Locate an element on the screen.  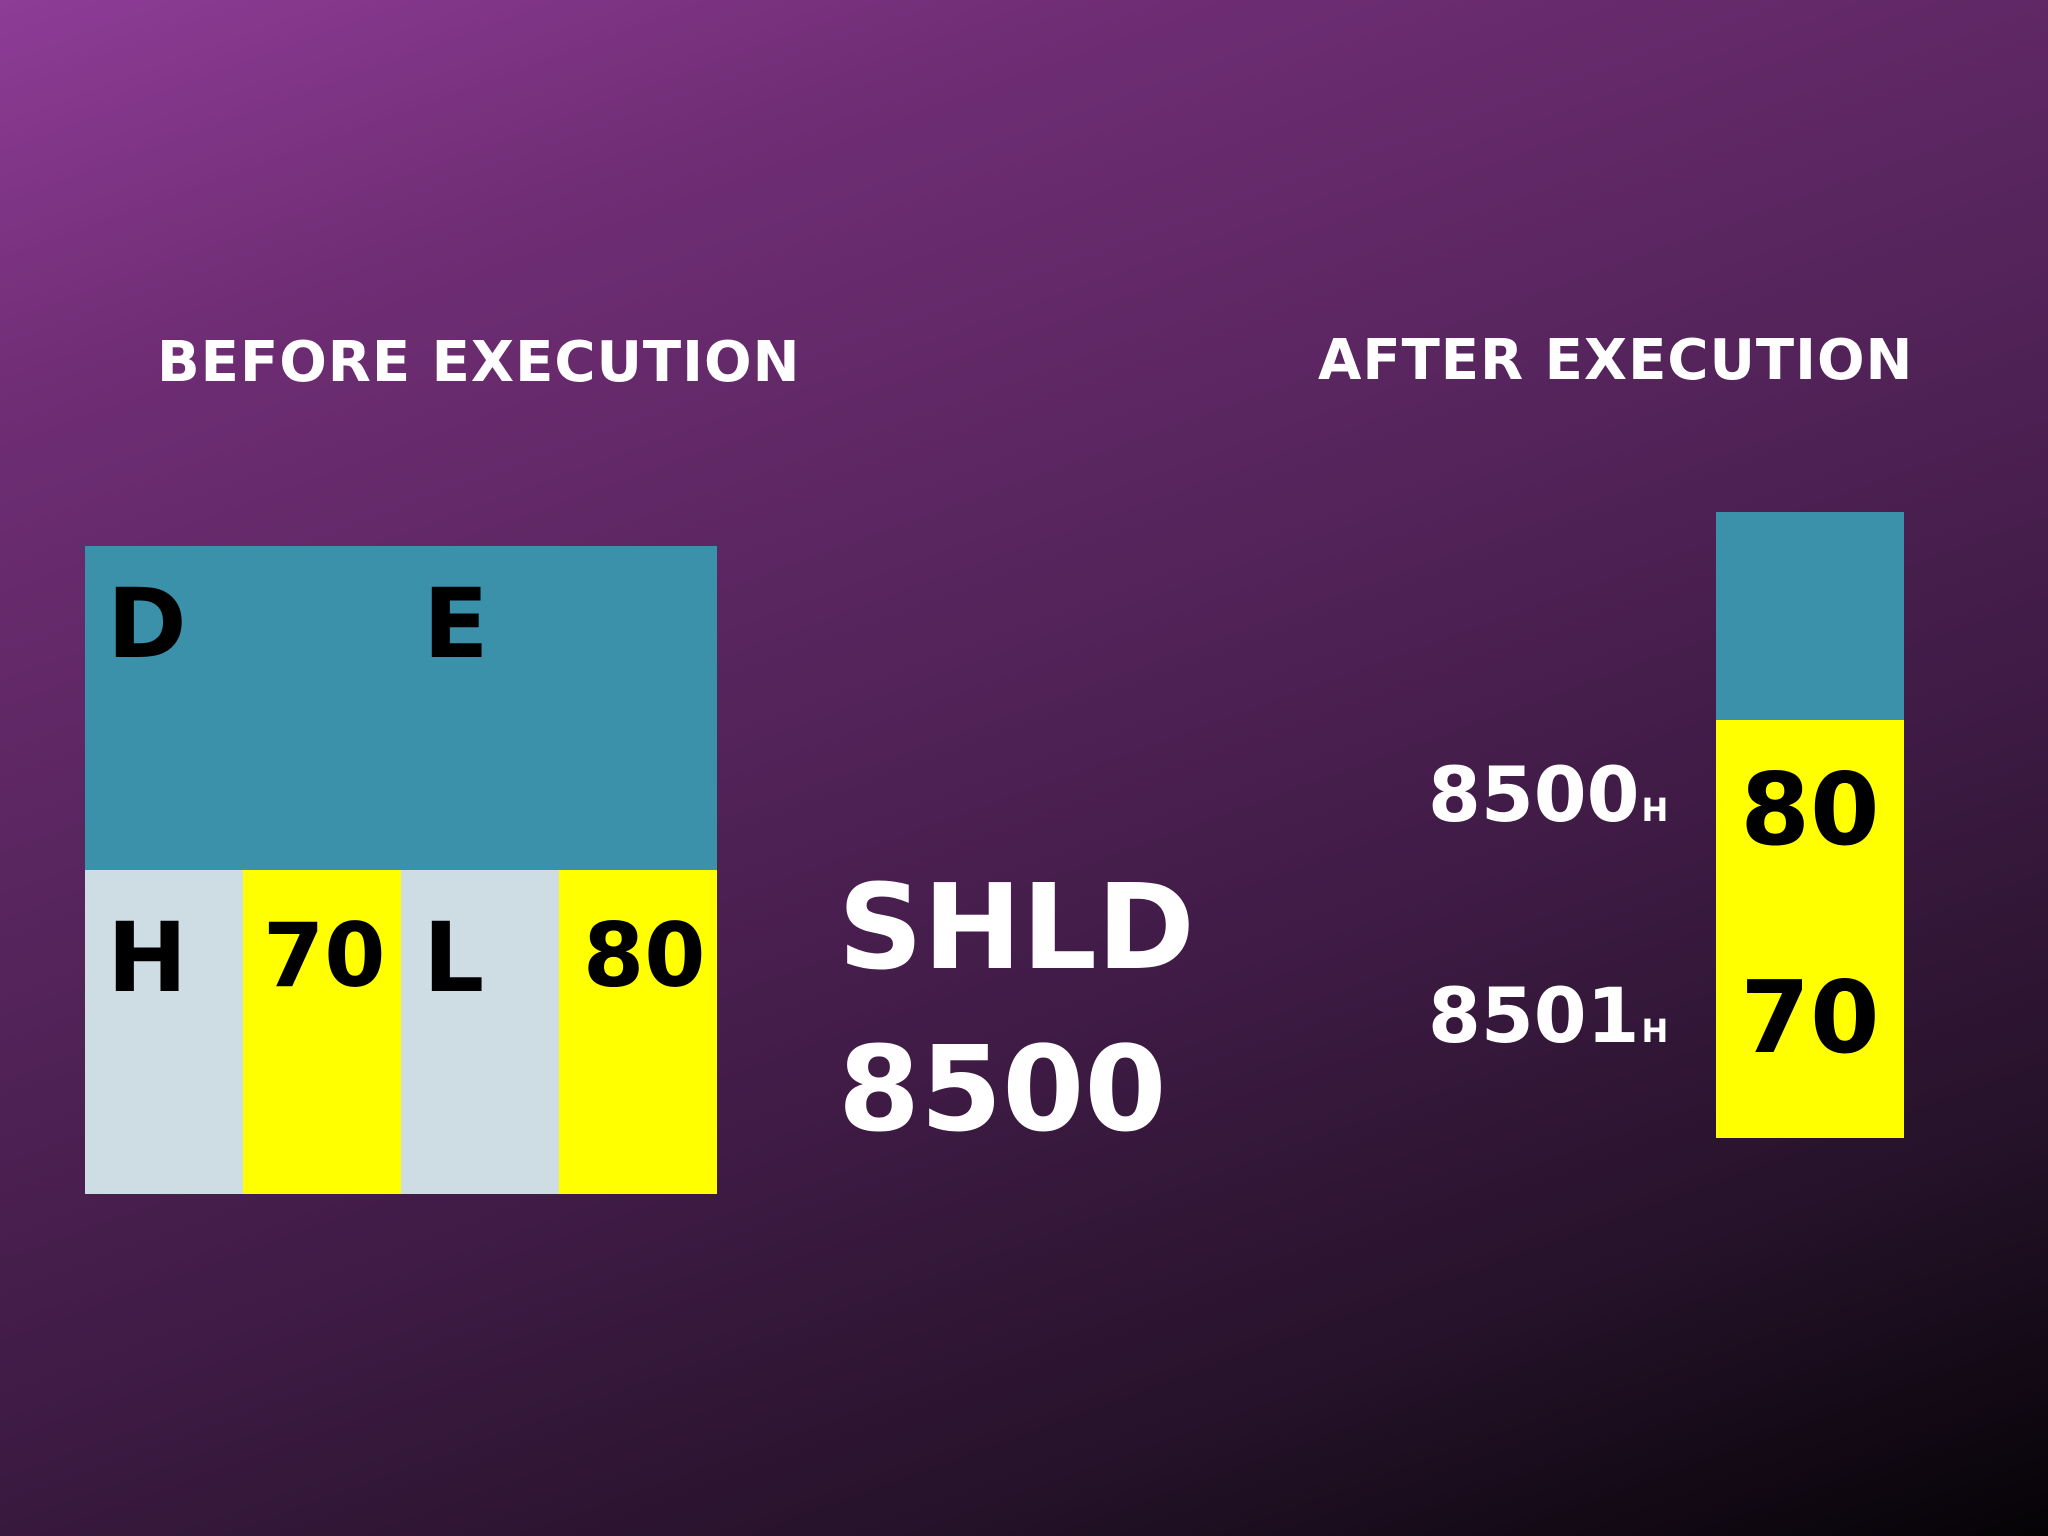
memory-value-8501: 70 is located at coordinates (1810, 1017).